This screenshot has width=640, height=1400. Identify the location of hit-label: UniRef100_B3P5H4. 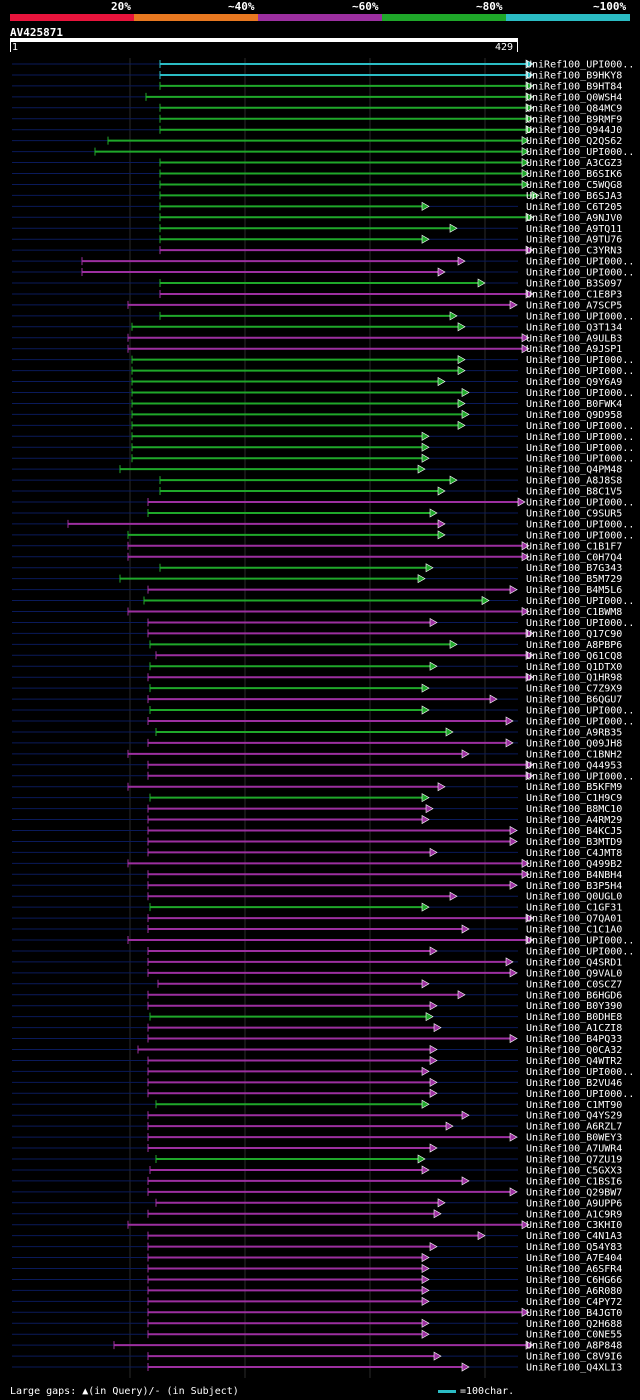
(574, 886).